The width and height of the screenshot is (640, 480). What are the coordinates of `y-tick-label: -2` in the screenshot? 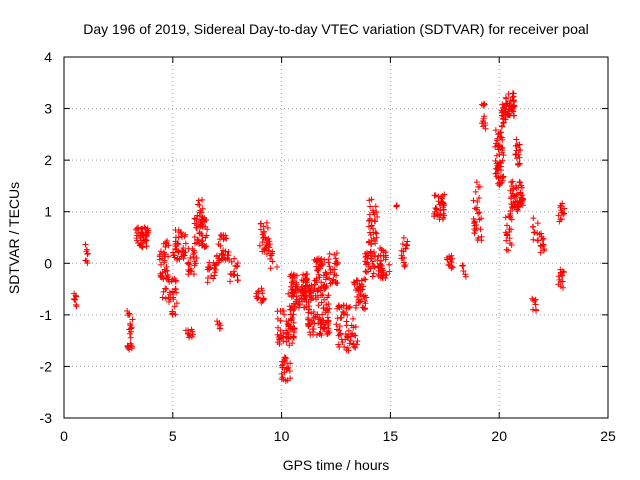 It's located at (46, 366).